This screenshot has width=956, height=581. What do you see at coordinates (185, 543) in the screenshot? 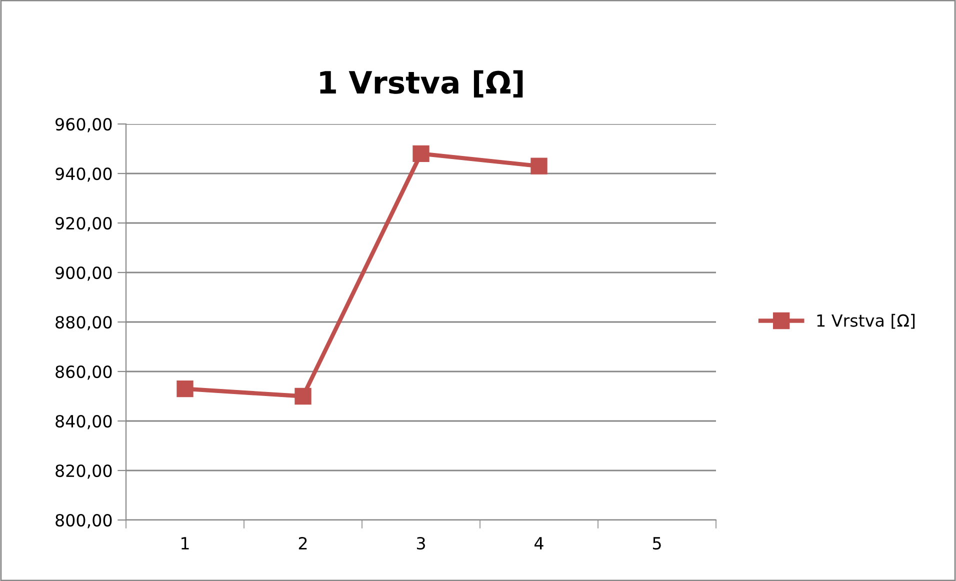
I see `x-tick-label: 1` at bounding box center [185, 543].